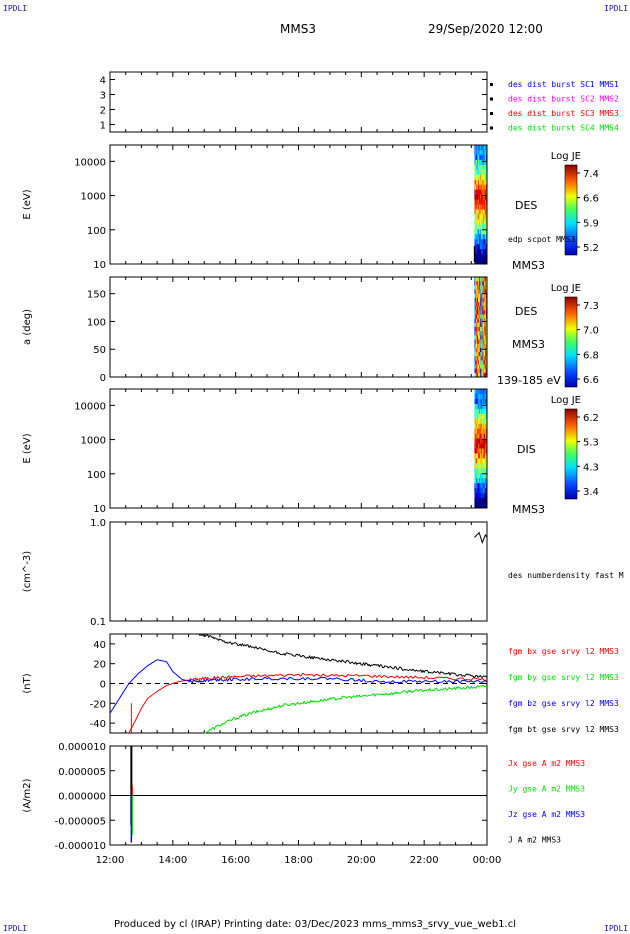  Describe the element at coordinates (93, 441) in the screenshot. I see `y-tick-label-dis-energy: 1000` at that location.